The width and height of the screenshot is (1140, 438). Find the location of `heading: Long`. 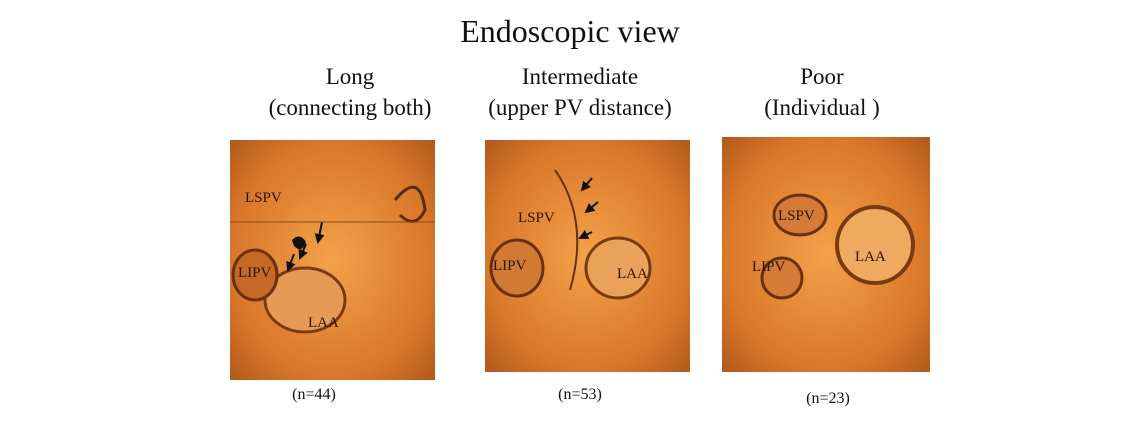

heading: Long is located at coordinates (350, 76).